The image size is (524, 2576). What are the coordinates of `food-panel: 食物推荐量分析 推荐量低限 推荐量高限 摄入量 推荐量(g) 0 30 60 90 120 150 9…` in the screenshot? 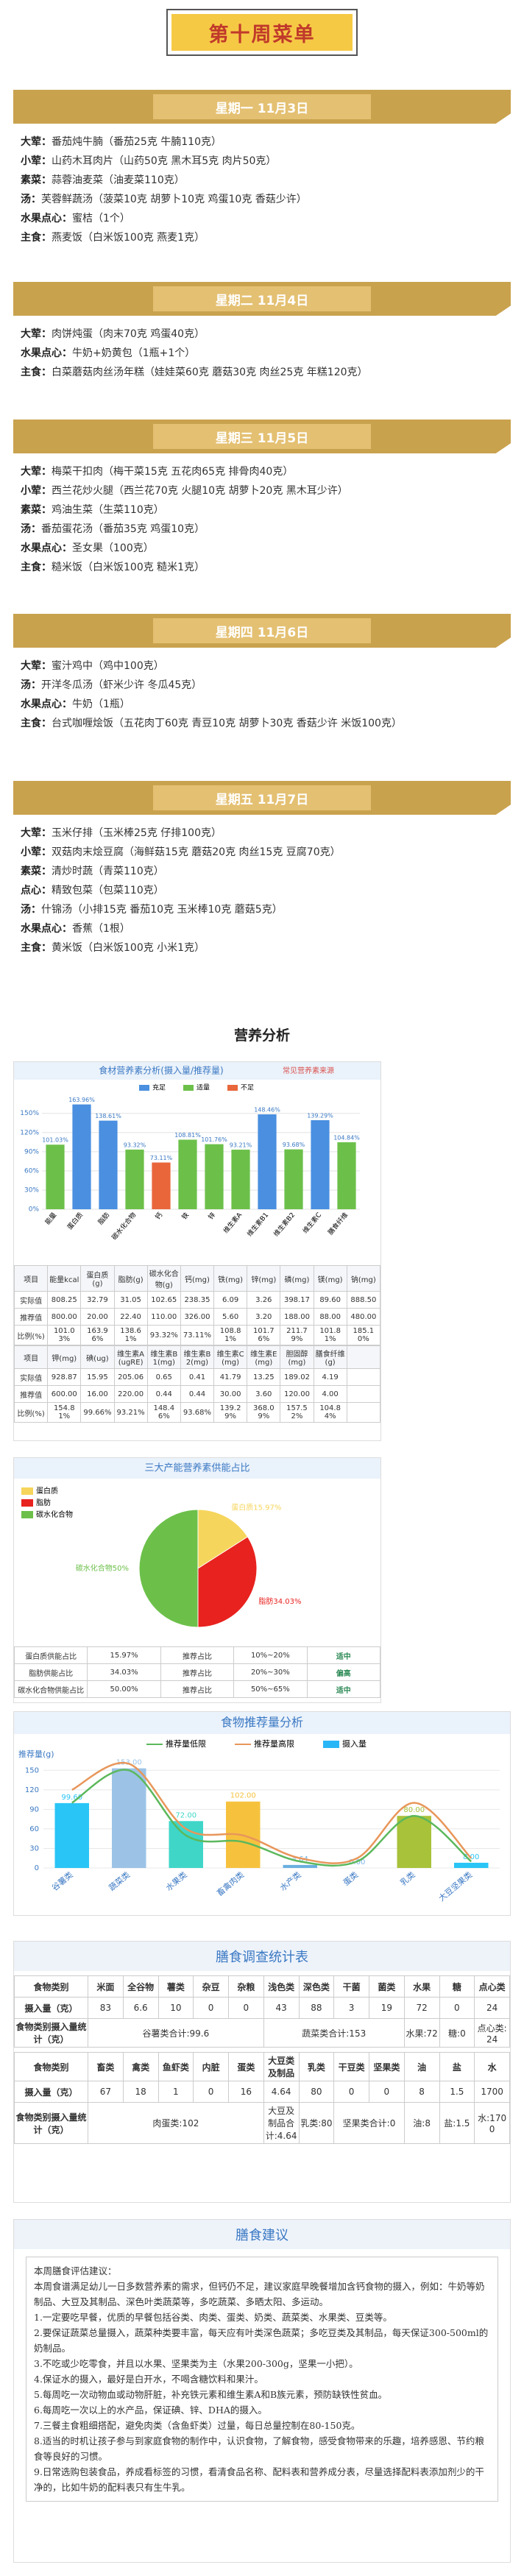 It's located at (262, 1813).